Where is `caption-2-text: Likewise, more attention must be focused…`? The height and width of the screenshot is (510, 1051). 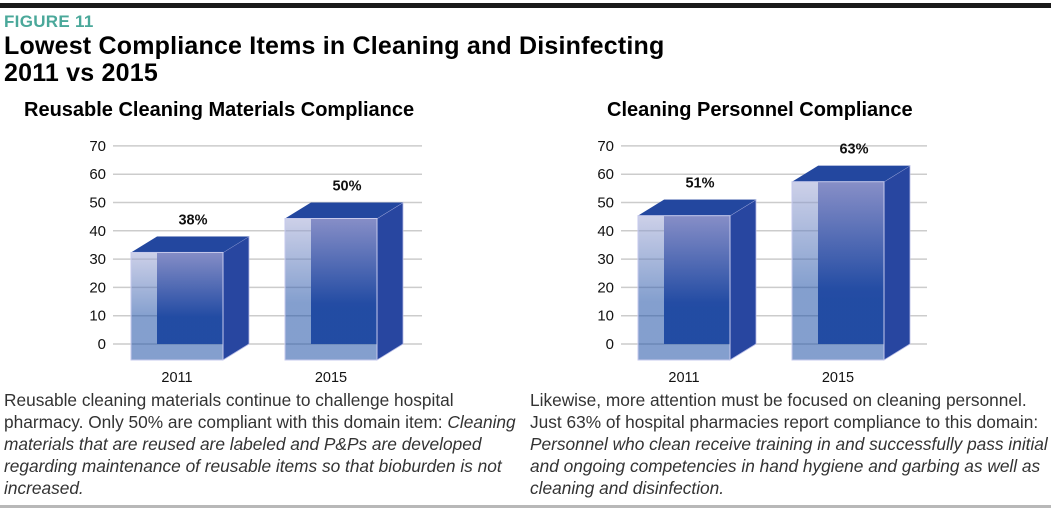 caption-2-text: Likewise, more attention must be focused… is located at coordinates (784, 411).